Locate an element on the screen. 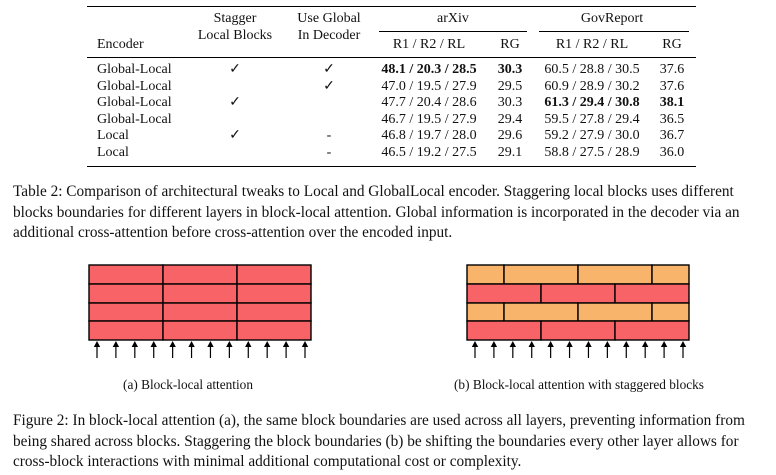 This screenshot has width=776, height=475. cell-arxiv-rouge: 47.7 / 20.4 / 28.6 is located at coordinates (429, 103).